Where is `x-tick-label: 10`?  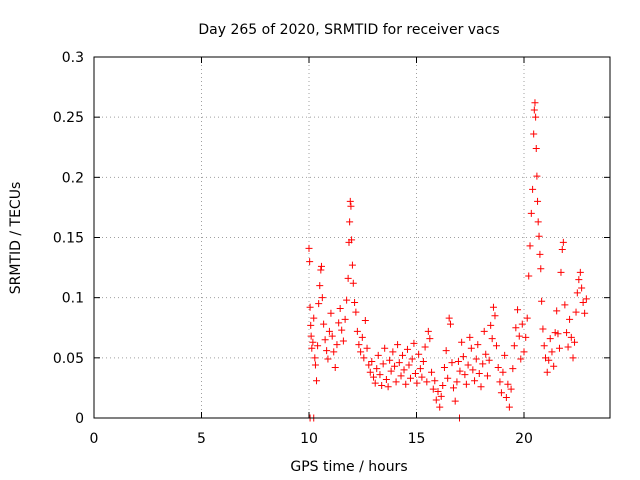
x-tick-label: 10 is located at coordinates (309, 439).